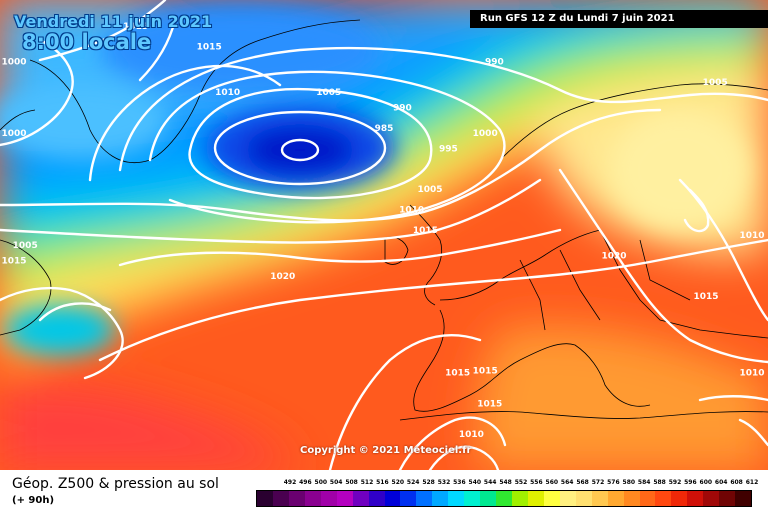 This screenshot has height=512, width=768. Describe the element at coordinates (467, 360) in the screenshot. I see `iberia-coast` at that location.